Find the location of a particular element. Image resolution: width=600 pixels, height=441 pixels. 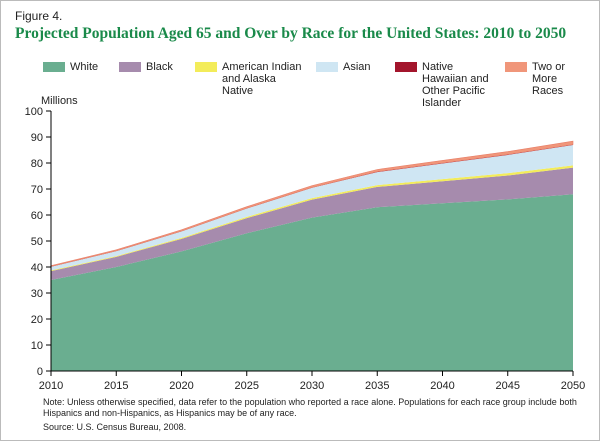

legend-item: White is located at coordinates (78, 67).